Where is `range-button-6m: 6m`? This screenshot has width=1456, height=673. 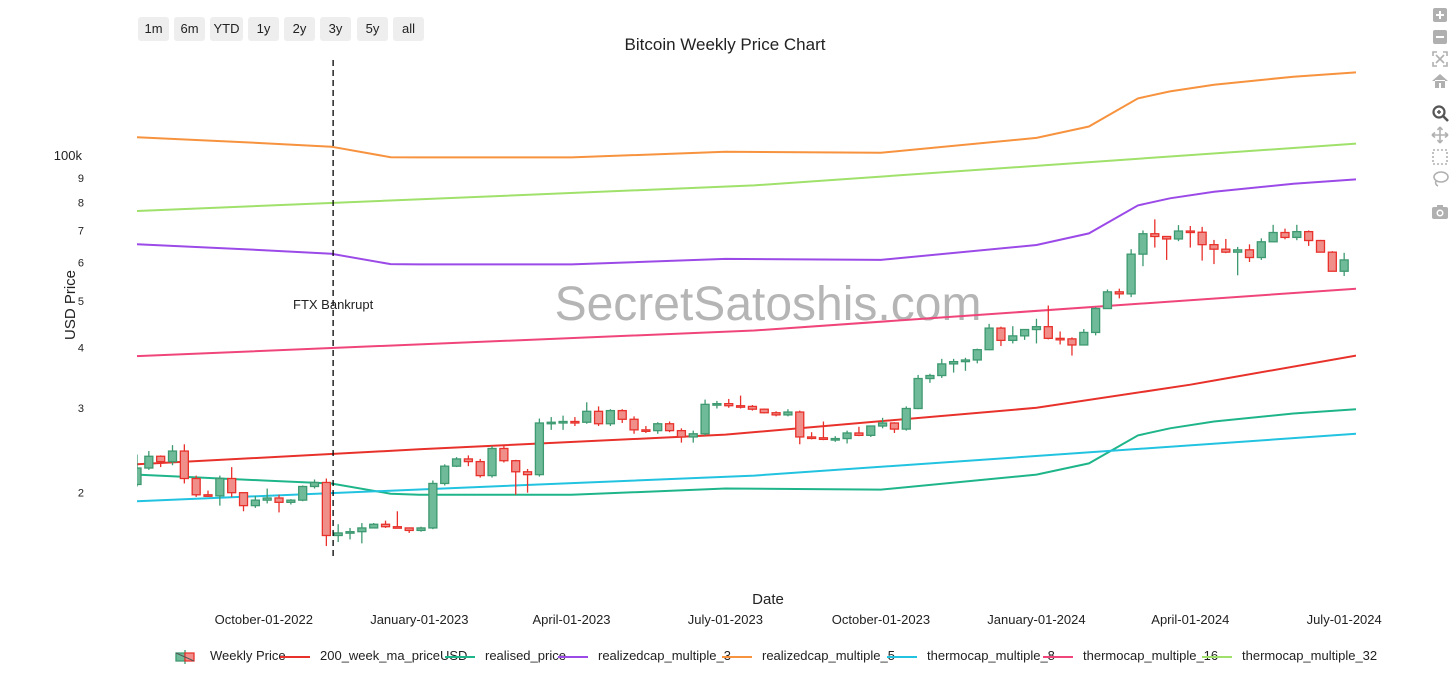
range-button-6m: 6m is located at coordinates (189, 29).